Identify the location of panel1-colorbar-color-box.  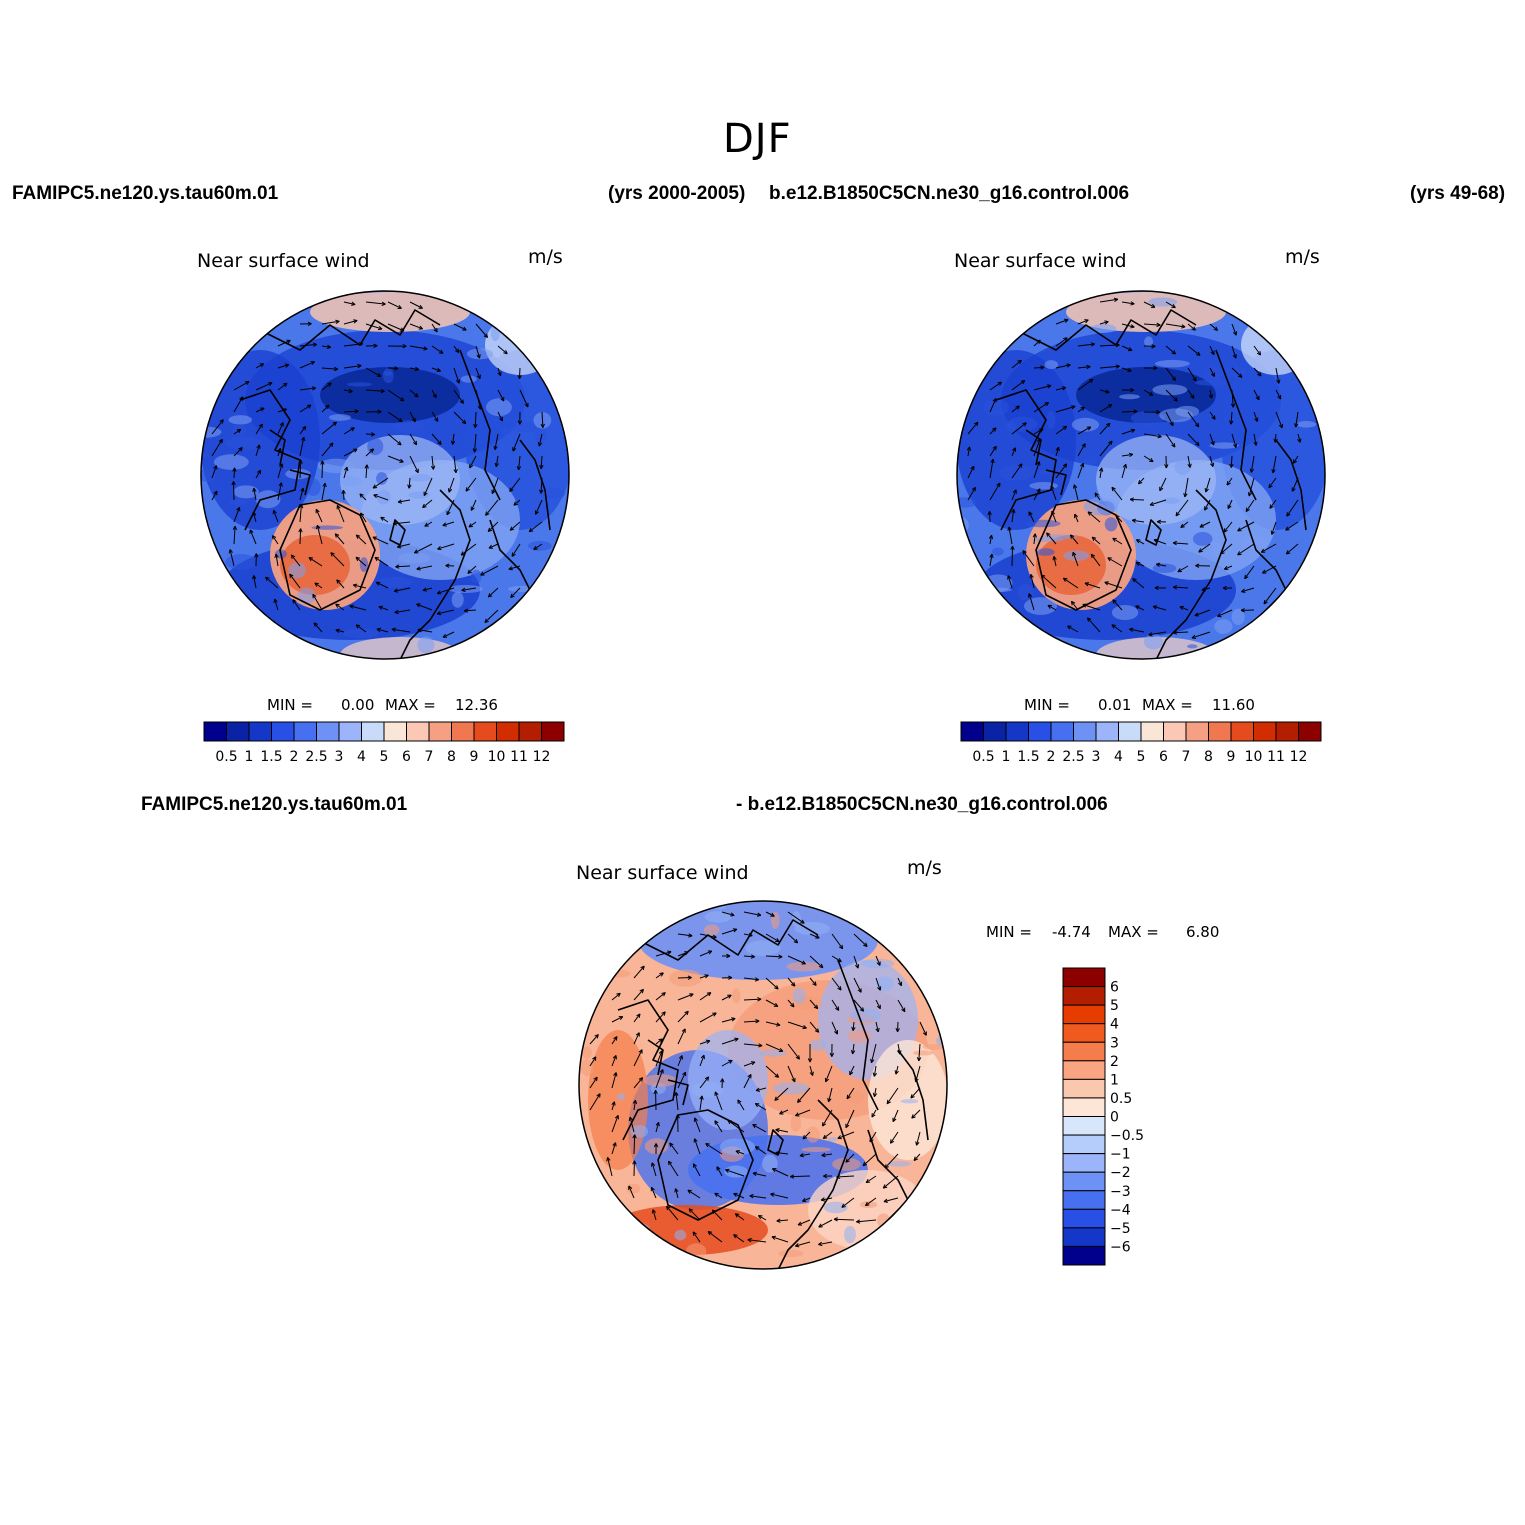
(283, 731).